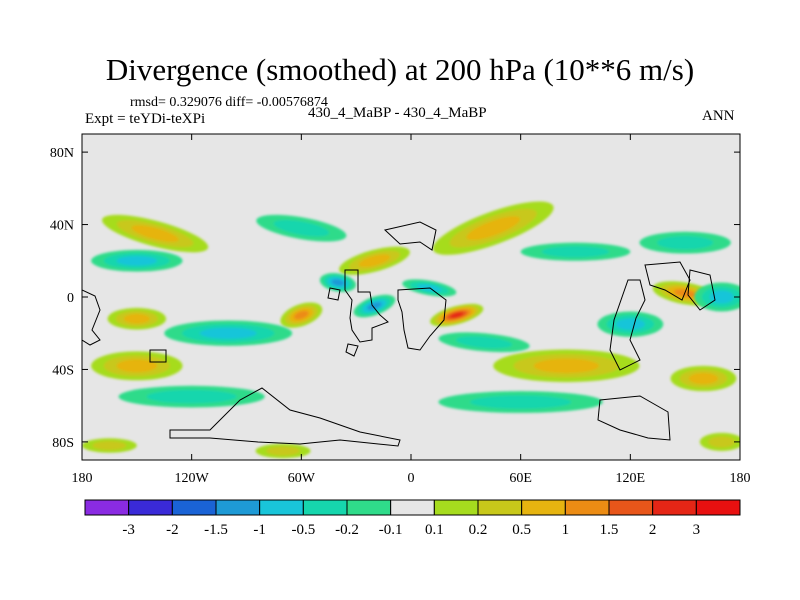 The image size is (800, 600). What do you see at coordinates (63, 443) in the screenshot?
I see `y-tick-label-4: 80S` at bounding box center [63, 443].